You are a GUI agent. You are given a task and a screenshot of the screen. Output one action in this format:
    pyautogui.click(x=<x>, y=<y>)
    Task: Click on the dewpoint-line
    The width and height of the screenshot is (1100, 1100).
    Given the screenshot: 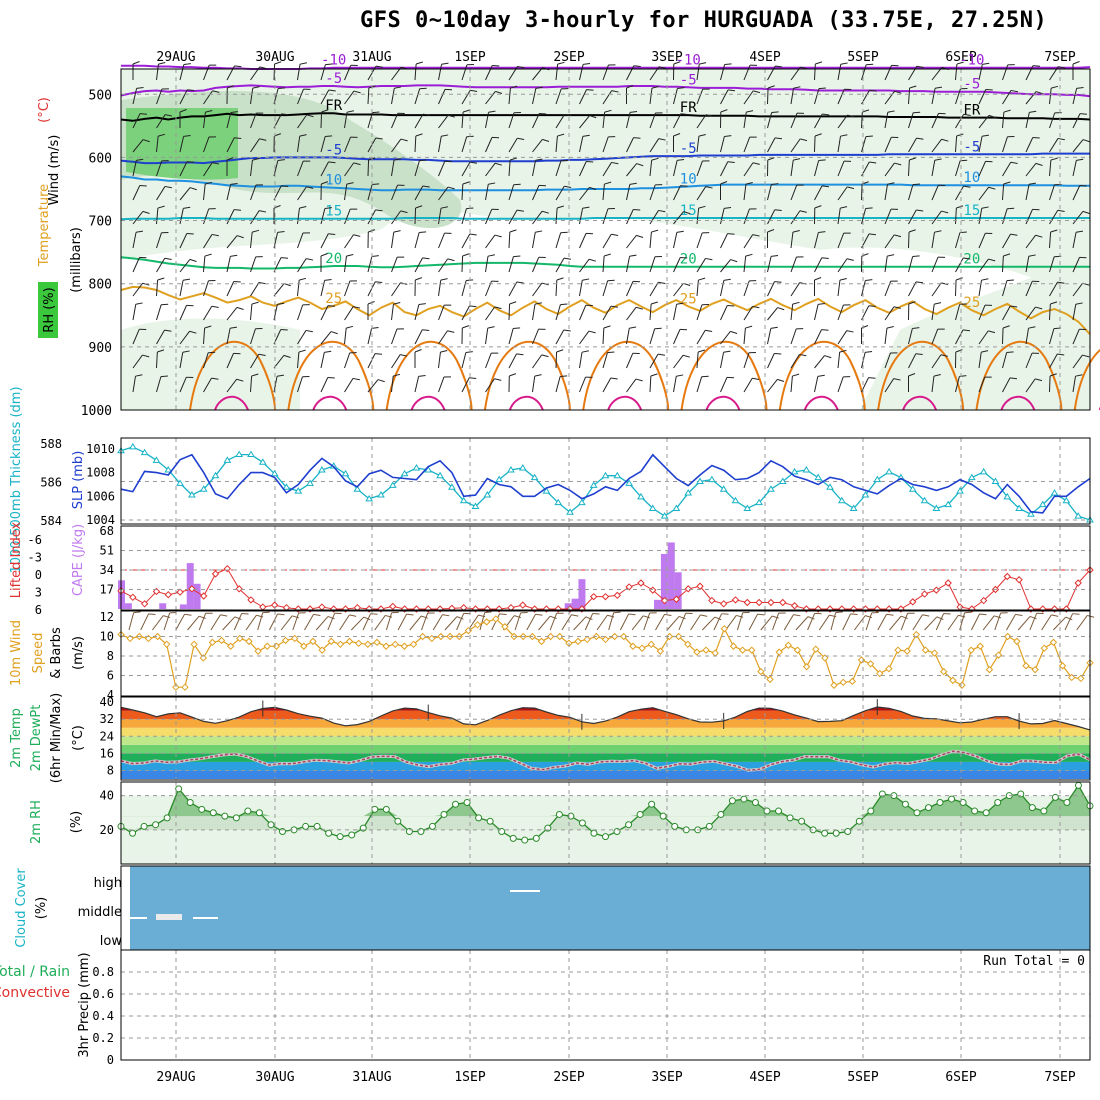 What is the action you would take?
    pyautogui.click(x=605, y=760)
    